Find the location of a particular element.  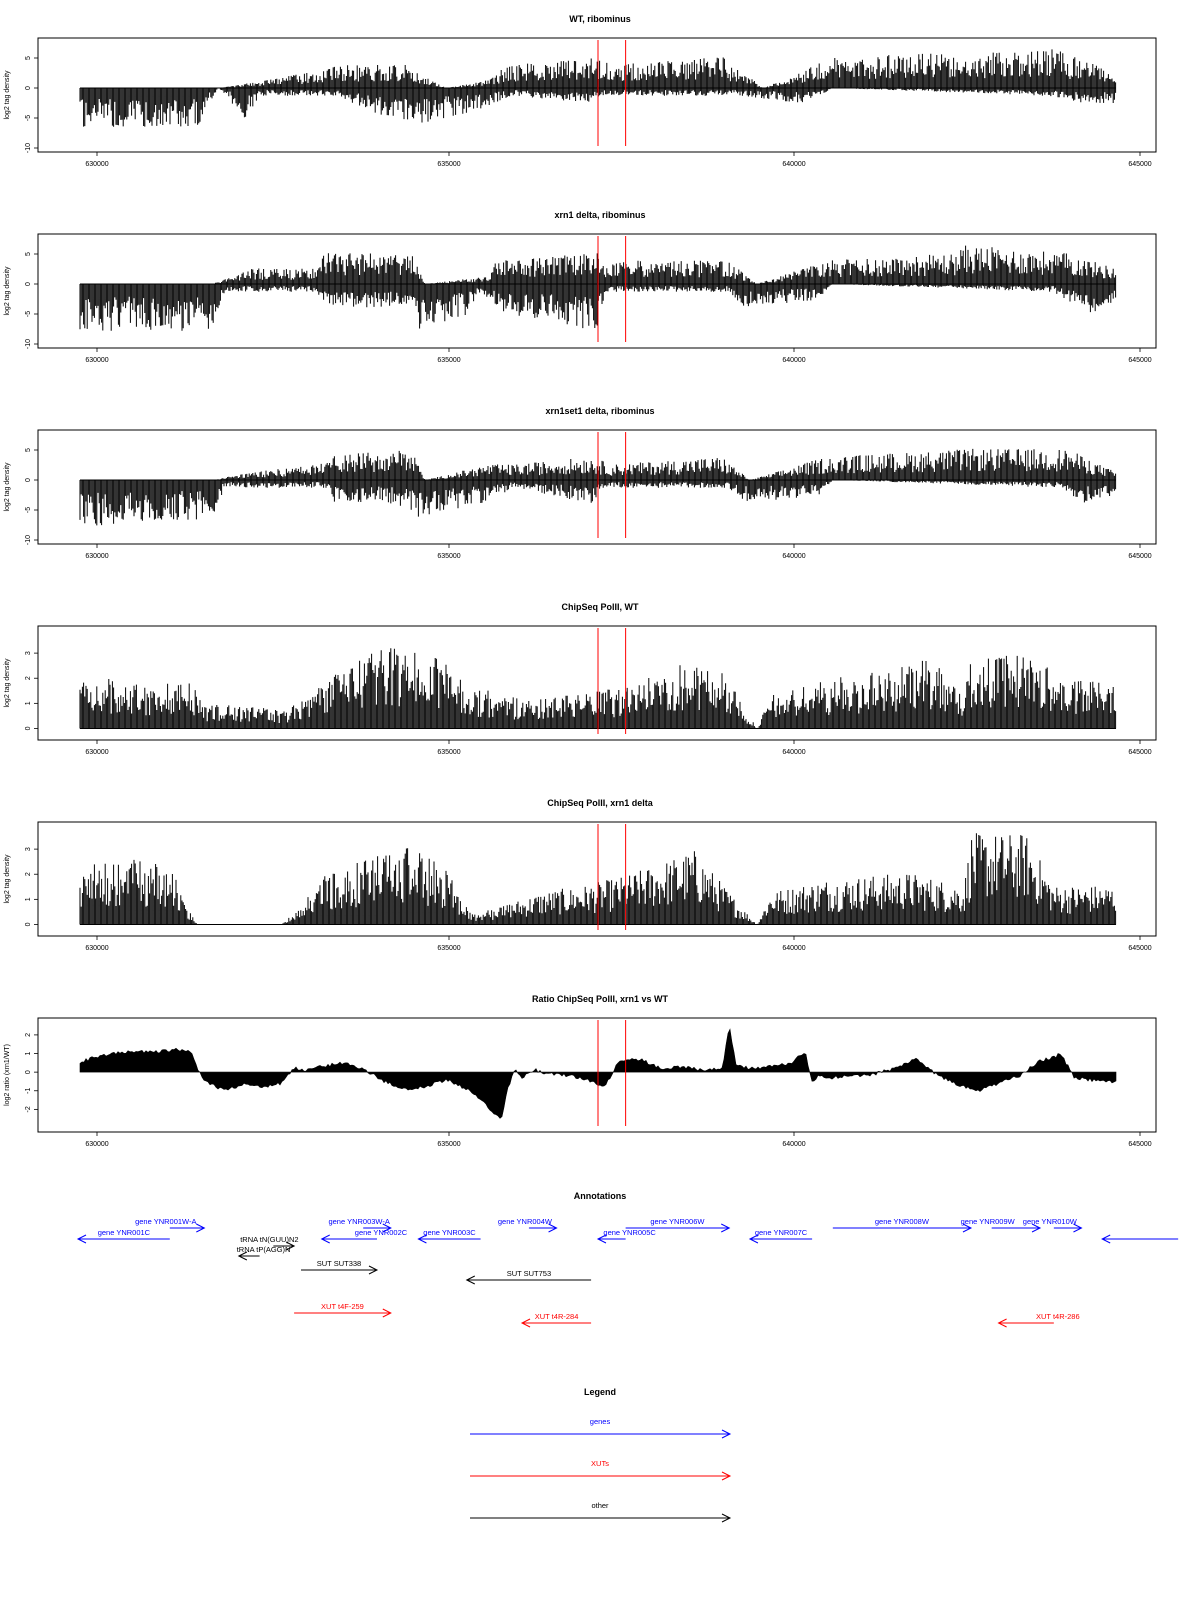

annotation-label: gene YNR002C is located at coordinates (381, 1232).